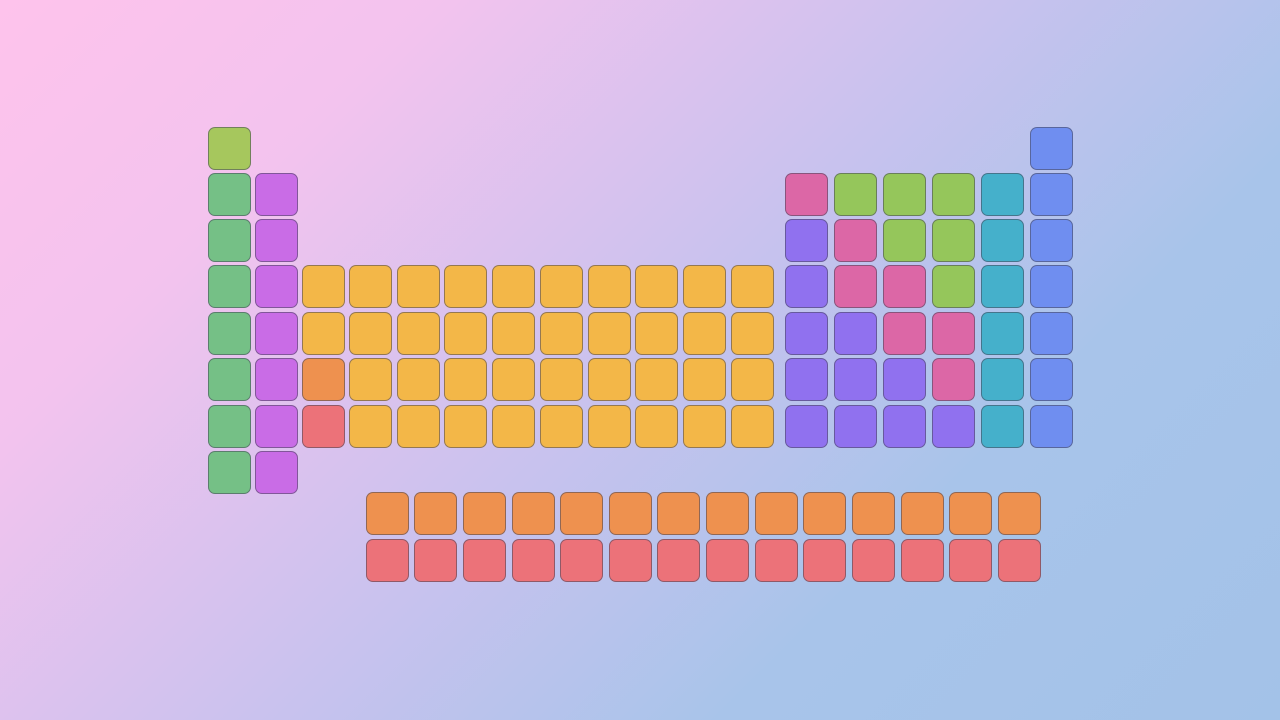 The height and width of the screenshot is (720, 1280). I want to click on element-tile-hydrogen, so click(229, 148).